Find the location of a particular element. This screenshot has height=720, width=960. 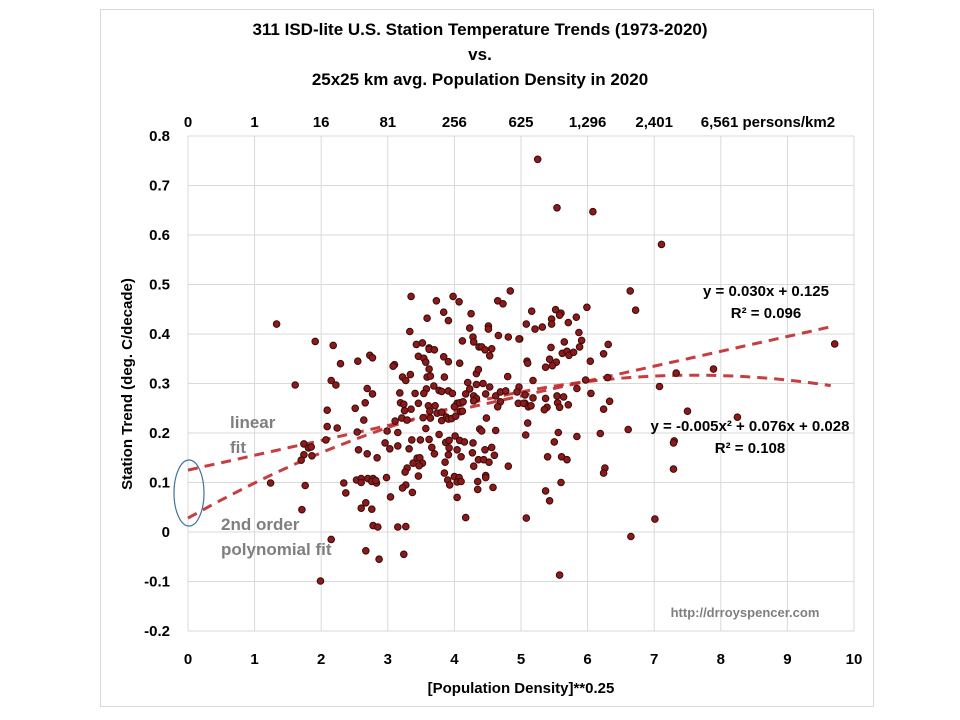

x-tick-label: 0 is located at coordinates (188, 659).